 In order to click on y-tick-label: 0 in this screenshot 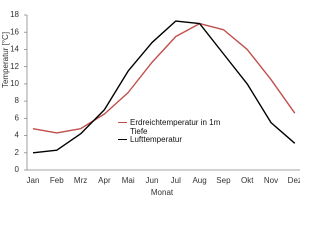, I will do `click(17, 169)`.